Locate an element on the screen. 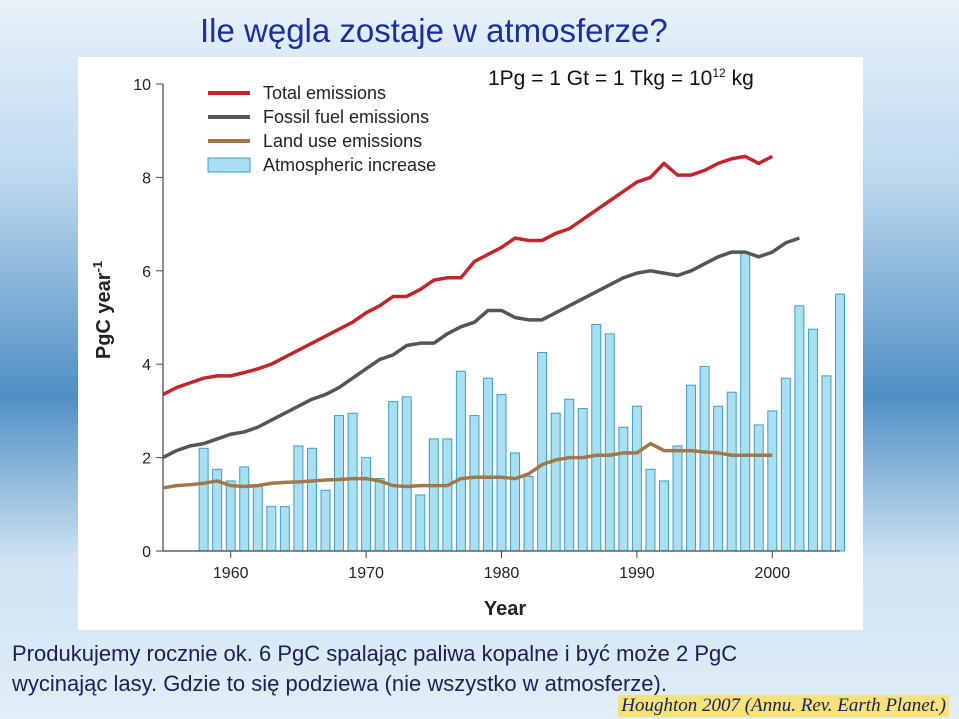 The height and width of the screenshot is (719, 959). unit-note: 1Pg = 1 Gt = 1 Tkg = 1012 kg is located at coordinates (621, 78).